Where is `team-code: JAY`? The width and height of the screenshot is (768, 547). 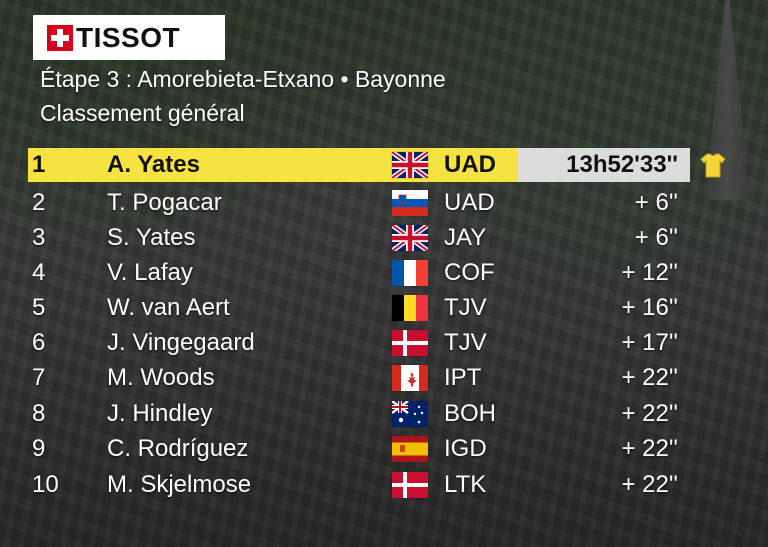
team-code: JAY is located at coordinates (465, 237).